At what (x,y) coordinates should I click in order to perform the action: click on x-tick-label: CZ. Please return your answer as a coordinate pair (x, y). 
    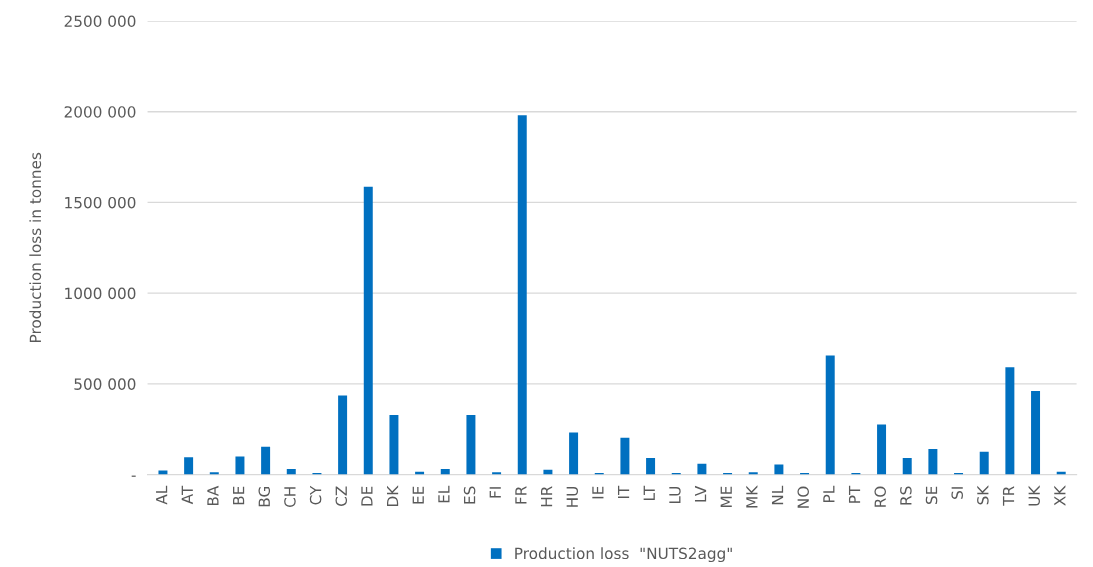
    Looking at the image, I should click on (341, 496).